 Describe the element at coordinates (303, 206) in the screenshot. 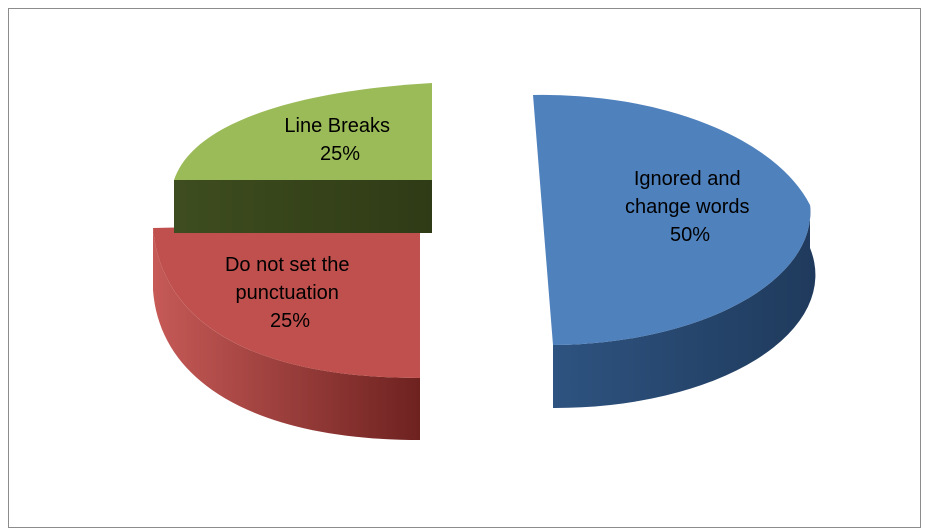

I see `slice-side-line-breaks` at that location.